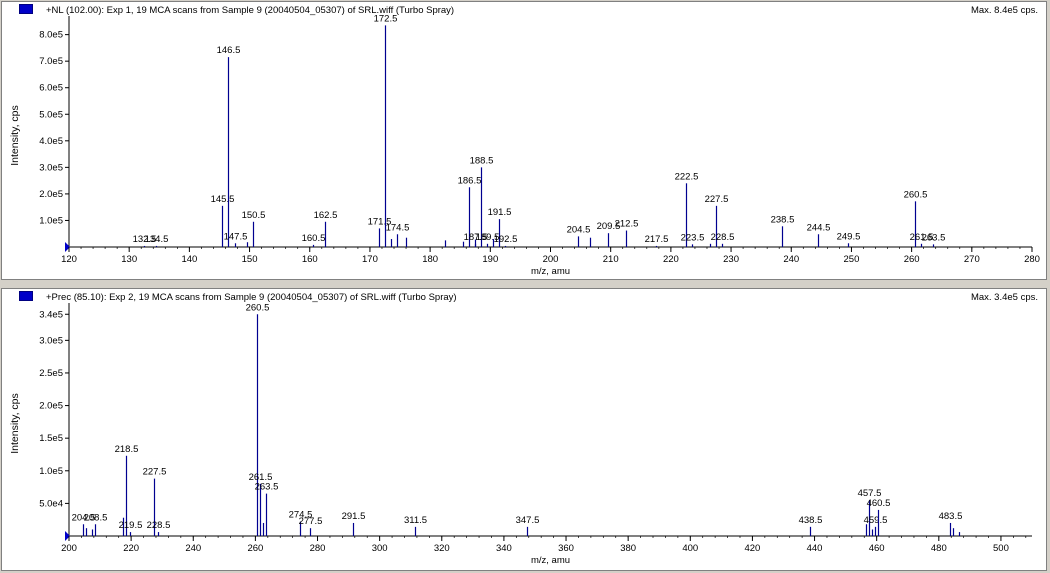 Image resolution: width=1050 pixels, height=573 pixels. What do you see at coordinates (189, 259) in the screenshot?
I see `x-tick-label: 140` at bounding box center [189, 259].